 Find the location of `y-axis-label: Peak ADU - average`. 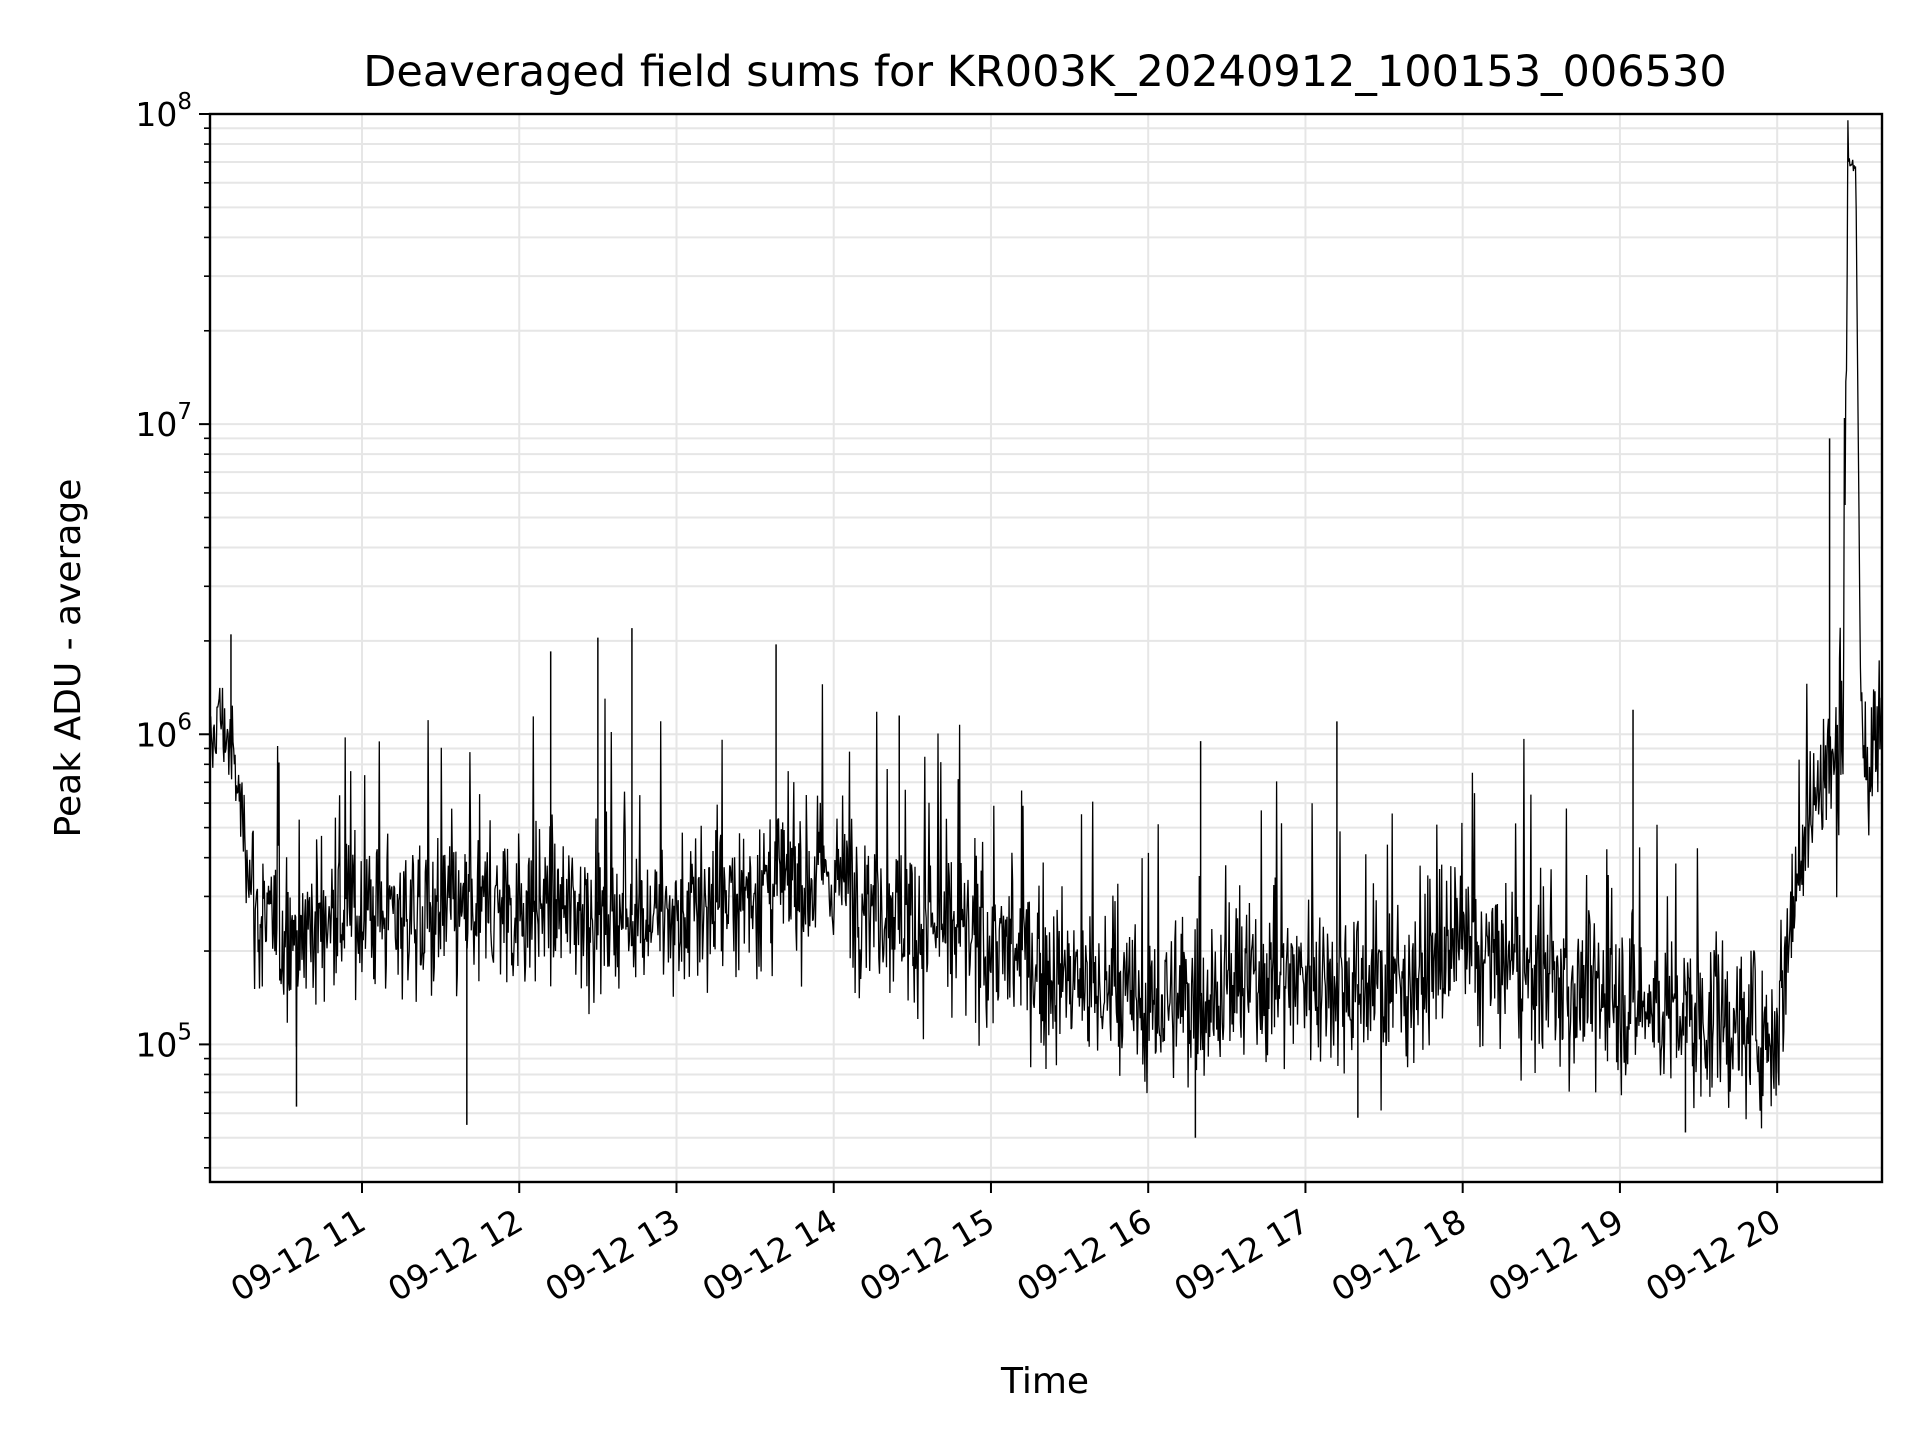

y-axis-label: Peak ADU - average is located at coordinates (68, 658).